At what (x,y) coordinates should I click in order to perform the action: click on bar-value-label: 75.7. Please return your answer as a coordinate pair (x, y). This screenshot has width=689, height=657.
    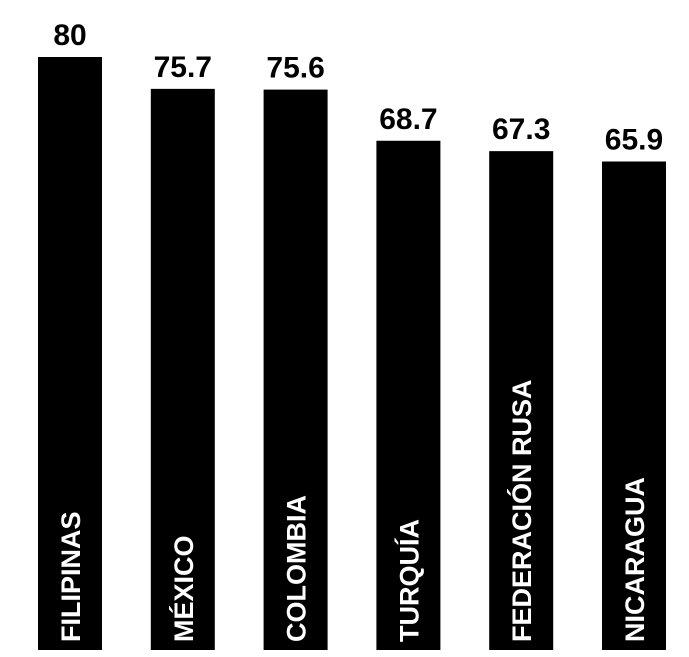
    Looking at the image, I should click on (183, 67).